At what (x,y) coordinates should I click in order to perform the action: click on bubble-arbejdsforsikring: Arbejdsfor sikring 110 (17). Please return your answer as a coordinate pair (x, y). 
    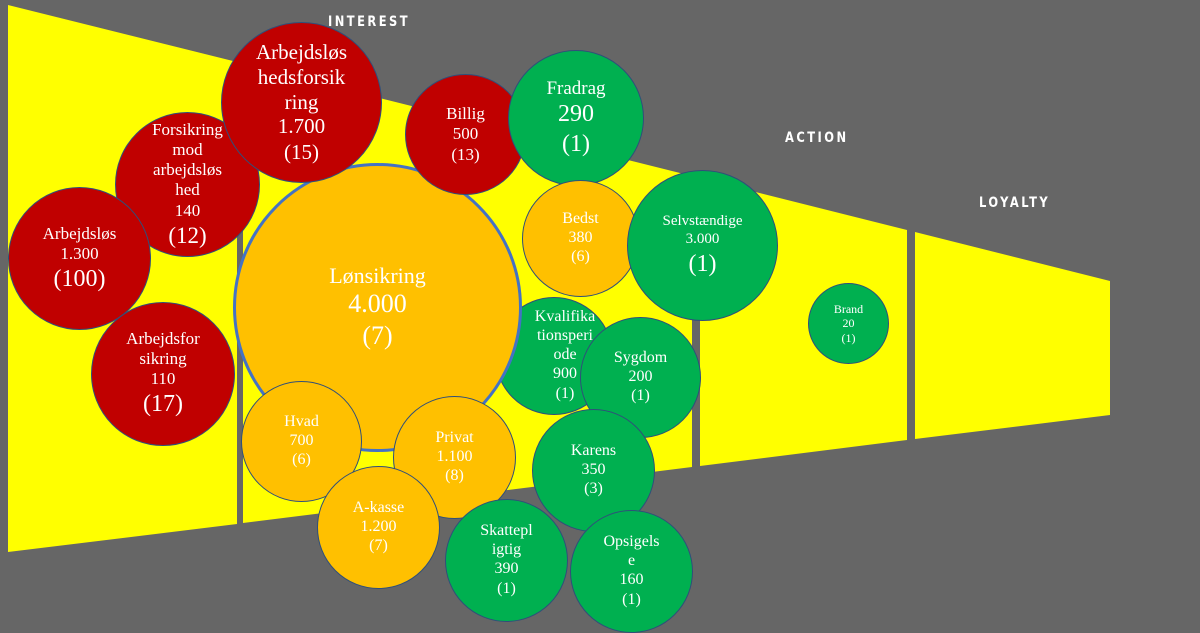
    Looking at the image, I should click on (163, 374).